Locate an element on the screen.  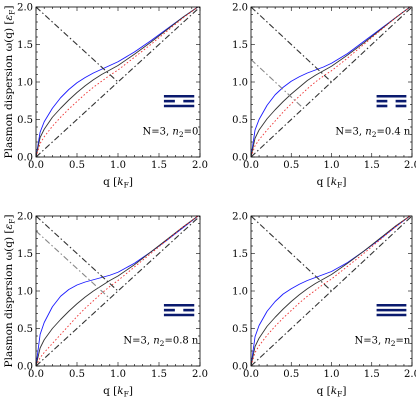
panel-annotation: N=3, n2​=0.4 n is located at coordinates (373, 133).